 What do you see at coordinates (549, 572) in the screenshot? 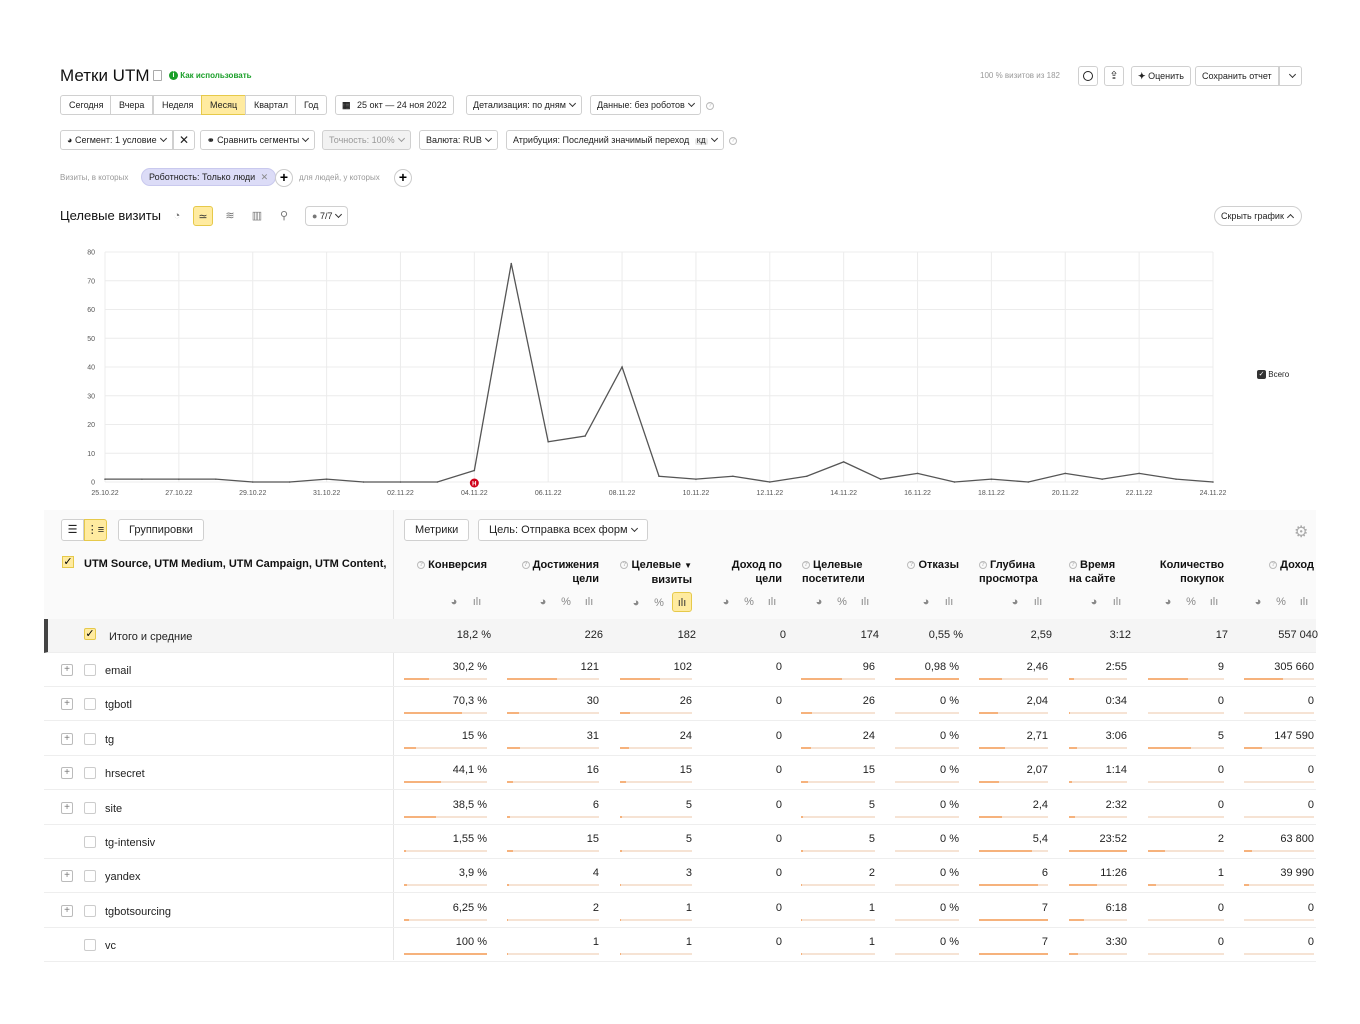
I see `column-header: ? Достижения цели` at bounding box center [549, 572].